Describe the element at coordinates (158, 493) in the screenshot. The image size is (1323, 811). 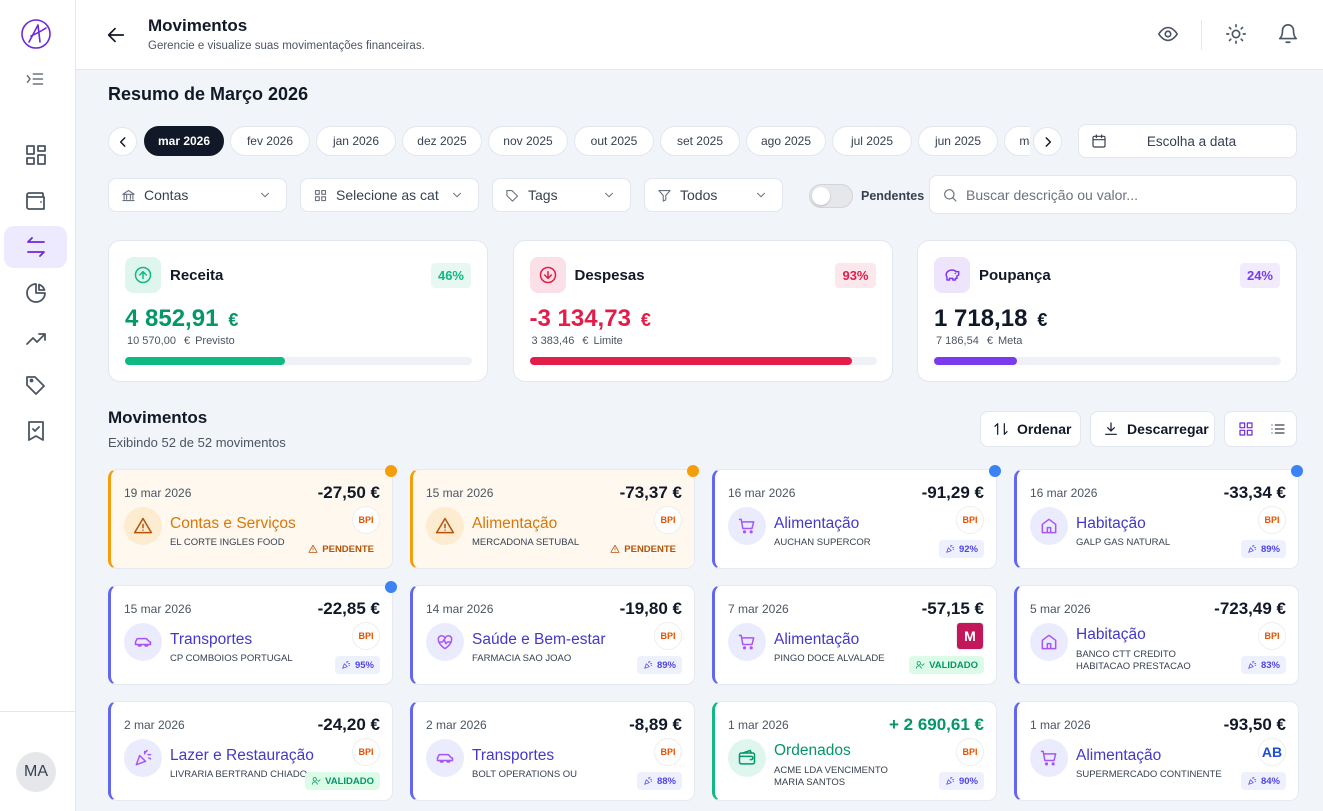
I see `movement-date: 19 mar 2026` at that location.